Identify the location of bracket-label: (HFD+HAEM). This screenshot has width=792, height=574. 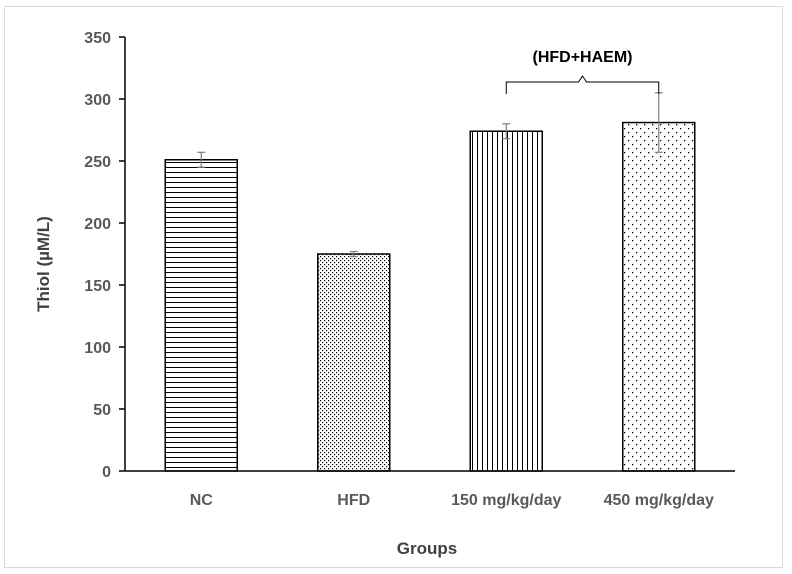
(583, 57).